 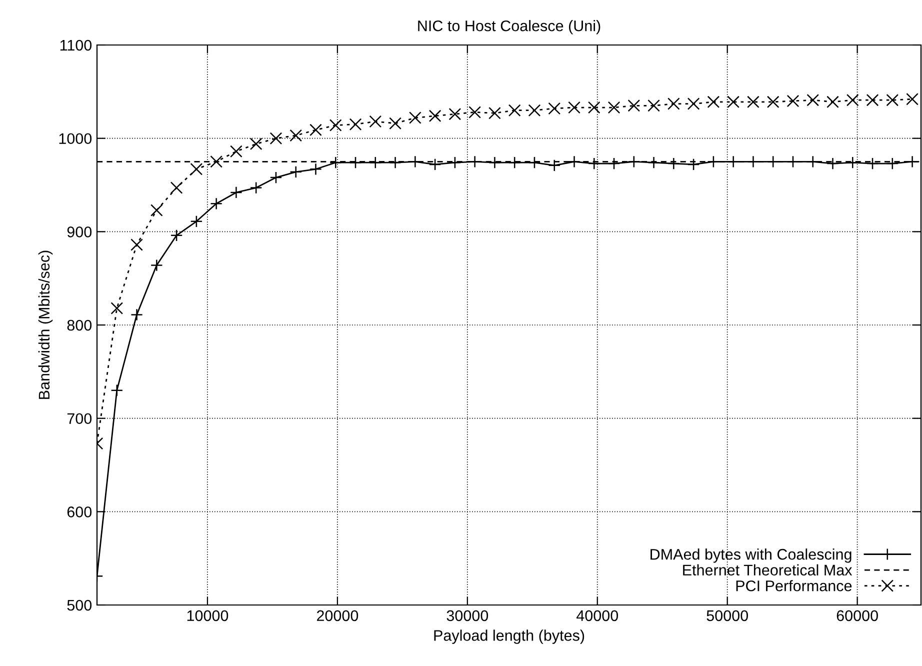 I want to click on legend-label: DMAed bytes with Coalescing, so click(x=751, y=555).